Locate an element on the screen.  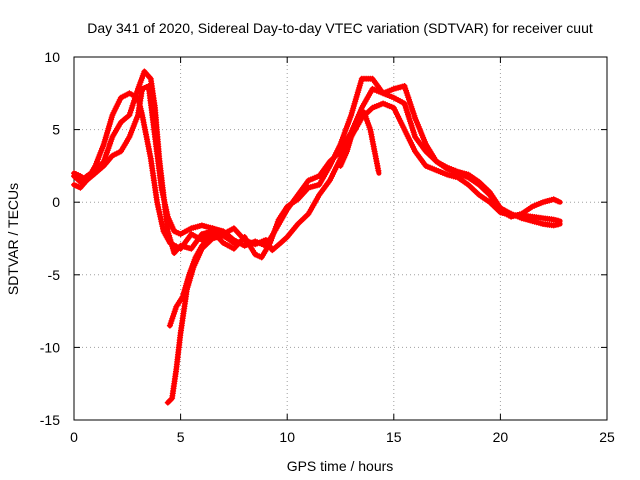
y-tick-labels: -15 -10 -5 0 5 10 is located at coordinates (50, 238).